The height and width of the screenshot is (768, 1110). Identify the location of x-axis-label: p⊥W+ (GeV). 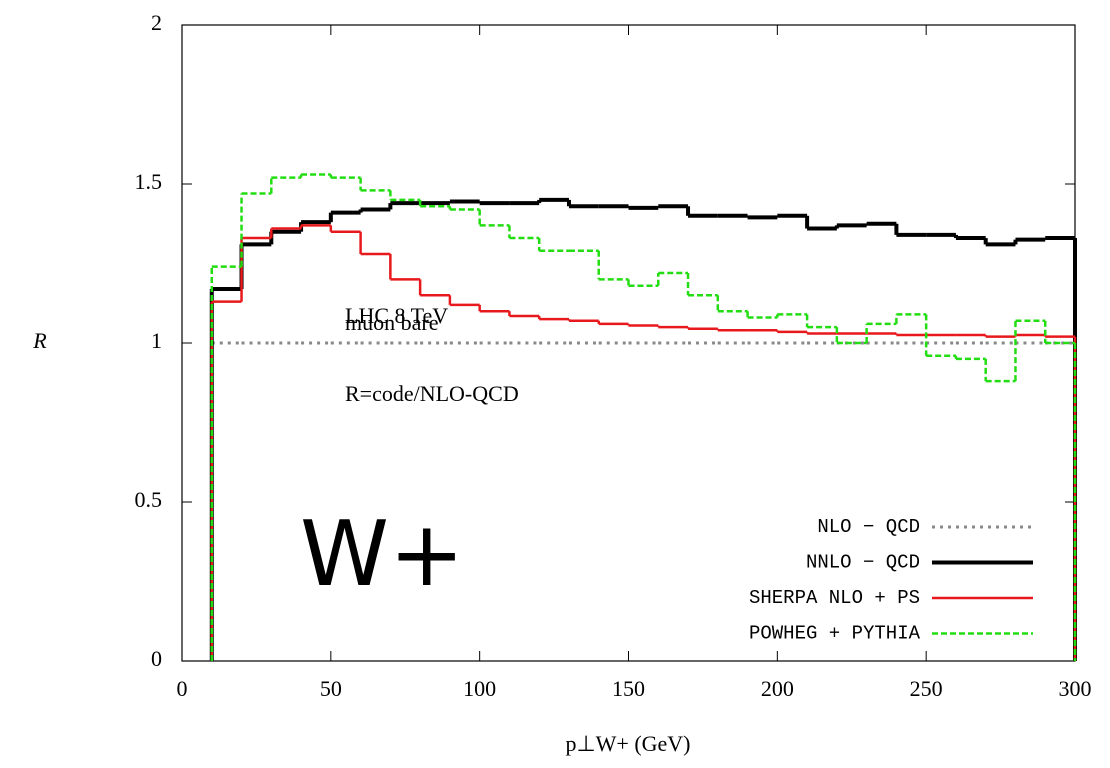
(627, 743).